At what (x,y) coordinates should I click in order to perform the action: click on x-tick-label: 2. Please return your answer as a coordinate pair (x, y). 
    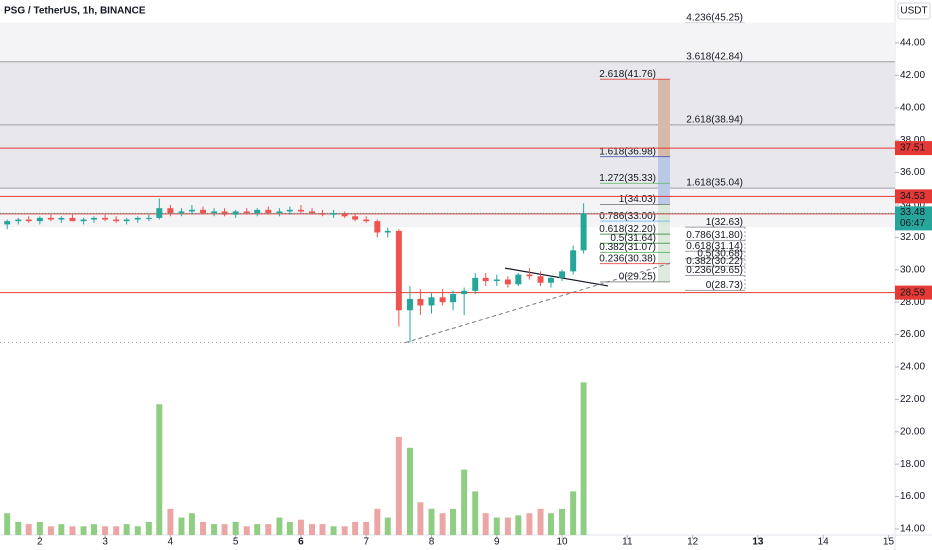
    Looking at the image, I should click on (40, 542).